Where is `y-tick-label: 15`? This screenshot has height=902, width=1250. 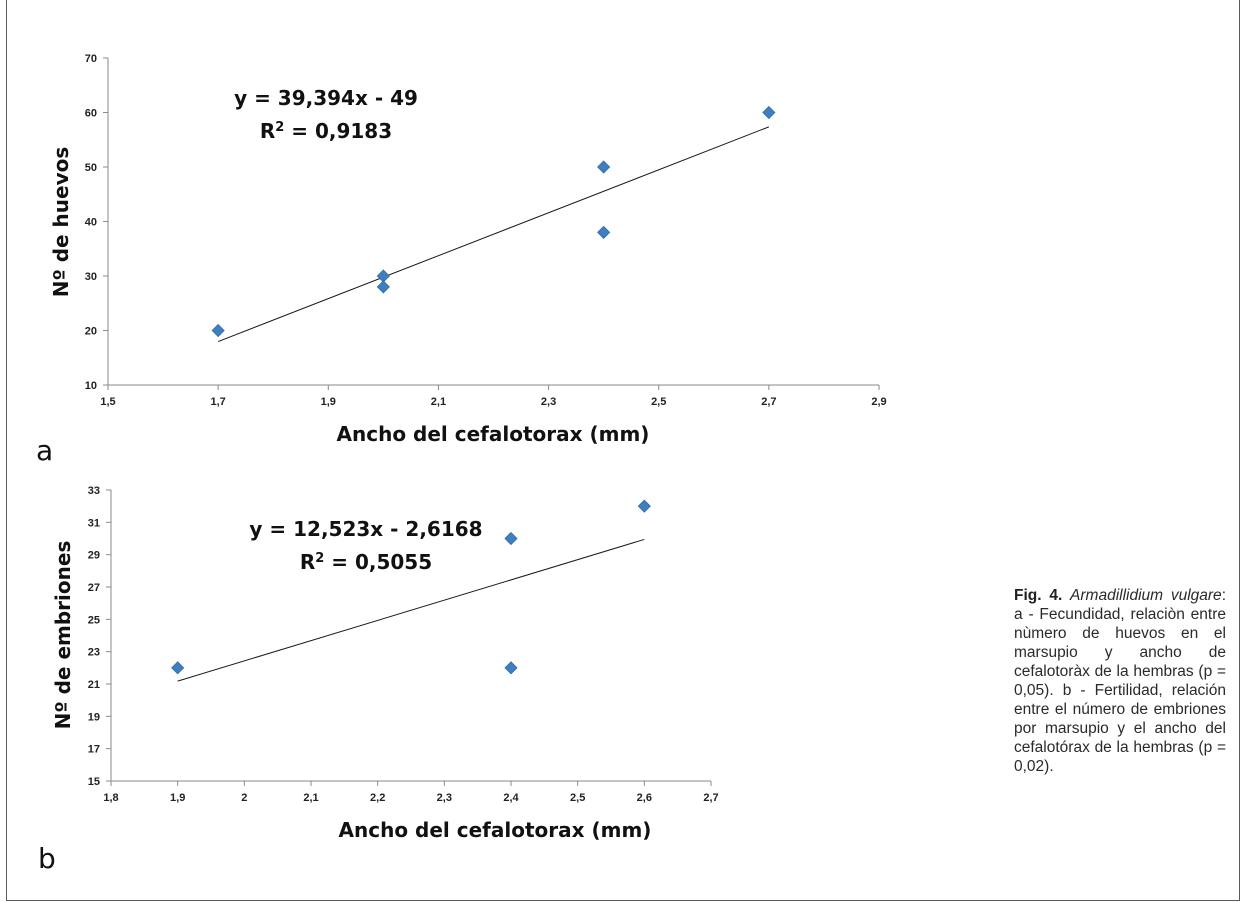 y-tick-label: 15 is located at coordinates (94, 782).